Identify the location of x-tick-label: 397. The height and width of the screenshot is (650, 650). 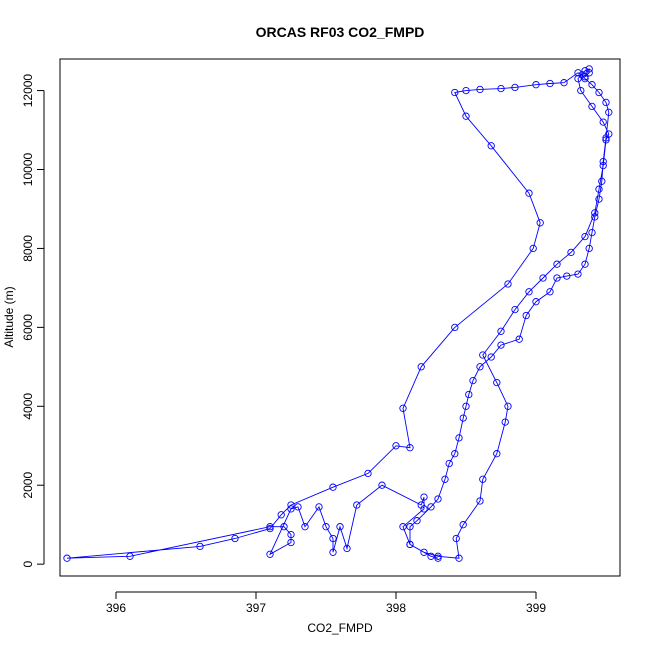
(256, 608).